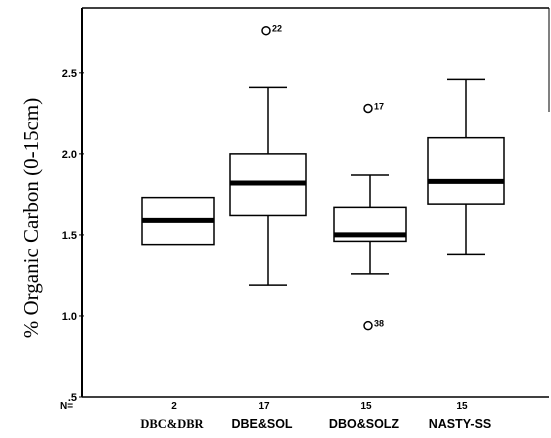 The height and width of the screenshot is (438, 551). Describe the element at coordinates (69, 155) in the screenshot. I see `y-tick-label: 2.0` at that location.